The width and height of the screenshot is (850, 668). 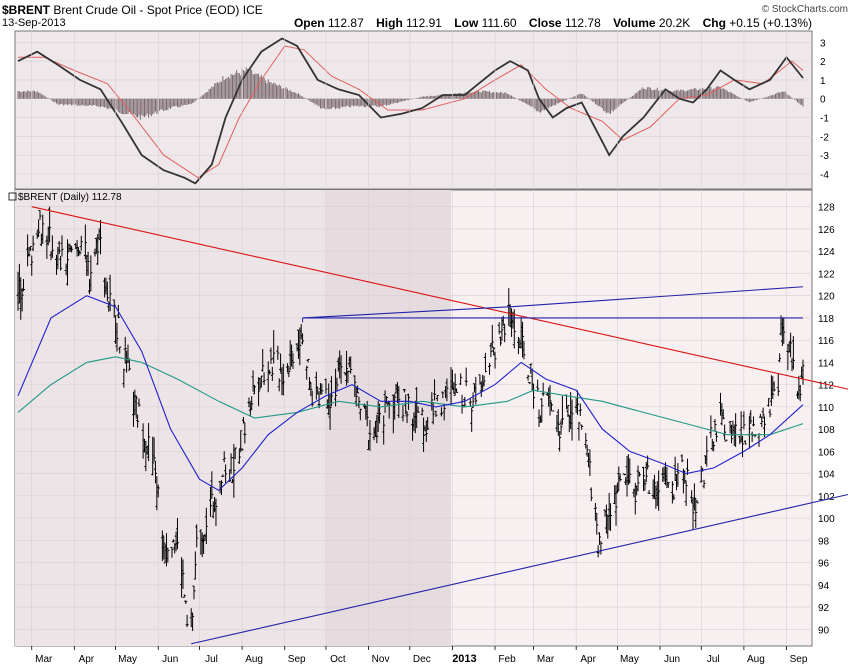 I want to click on close-value: 112.78, so click(x=582, y=23).